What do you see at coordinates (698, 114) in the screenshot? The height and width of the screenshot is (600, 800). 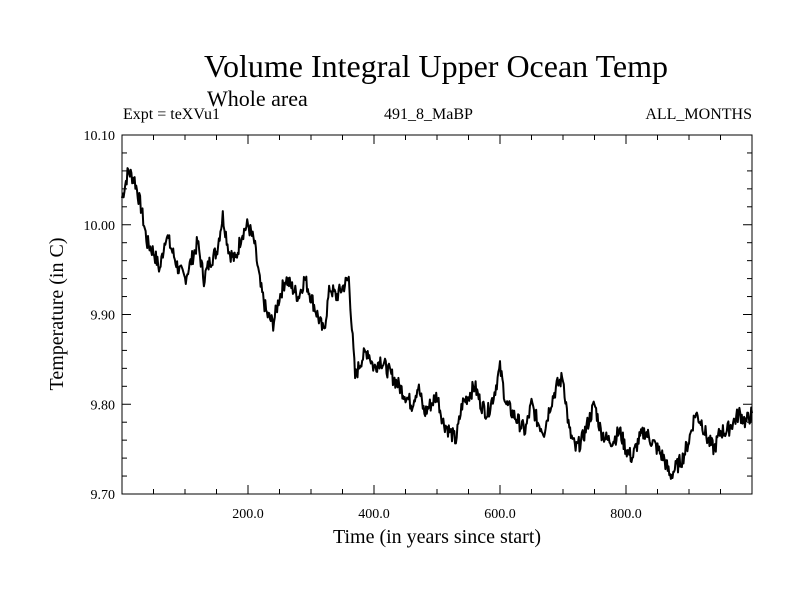 I see `months-label: ALL_MONTHS` at bounding box center [698, 114].